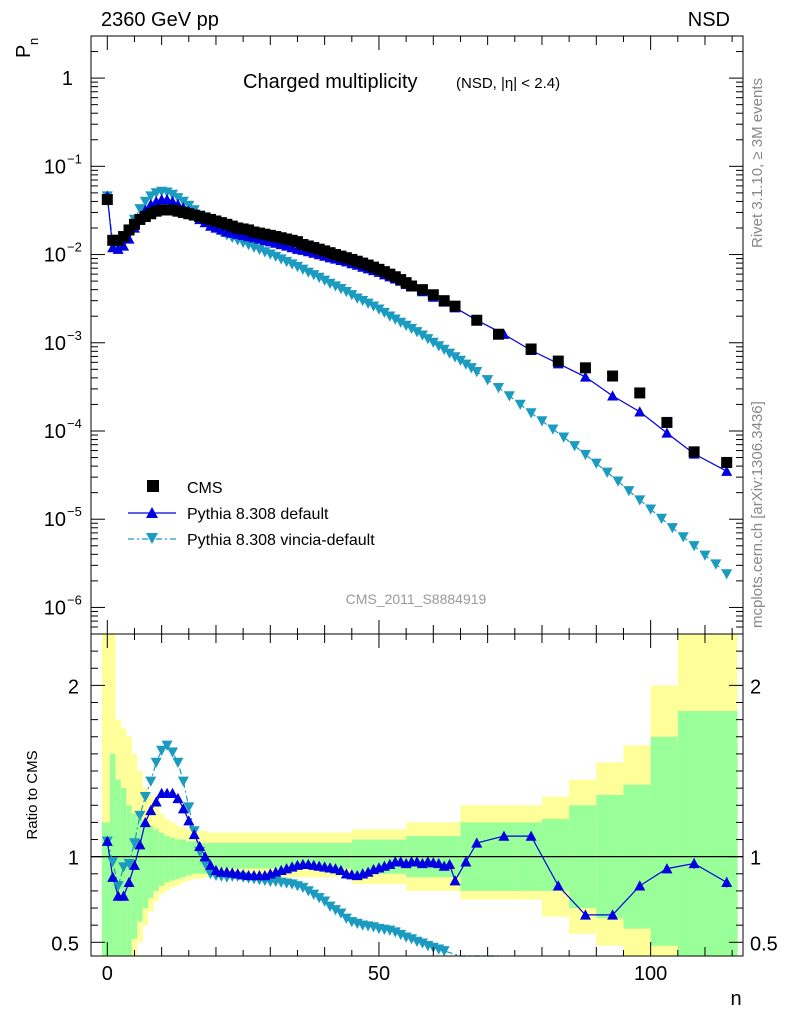 The image size is (786, 1024). Describe the element at coordinates (281, 540) in the screenshot. I see `legend-label-pythia-vincia: Pythia 8.308 vincia-default` at that location.